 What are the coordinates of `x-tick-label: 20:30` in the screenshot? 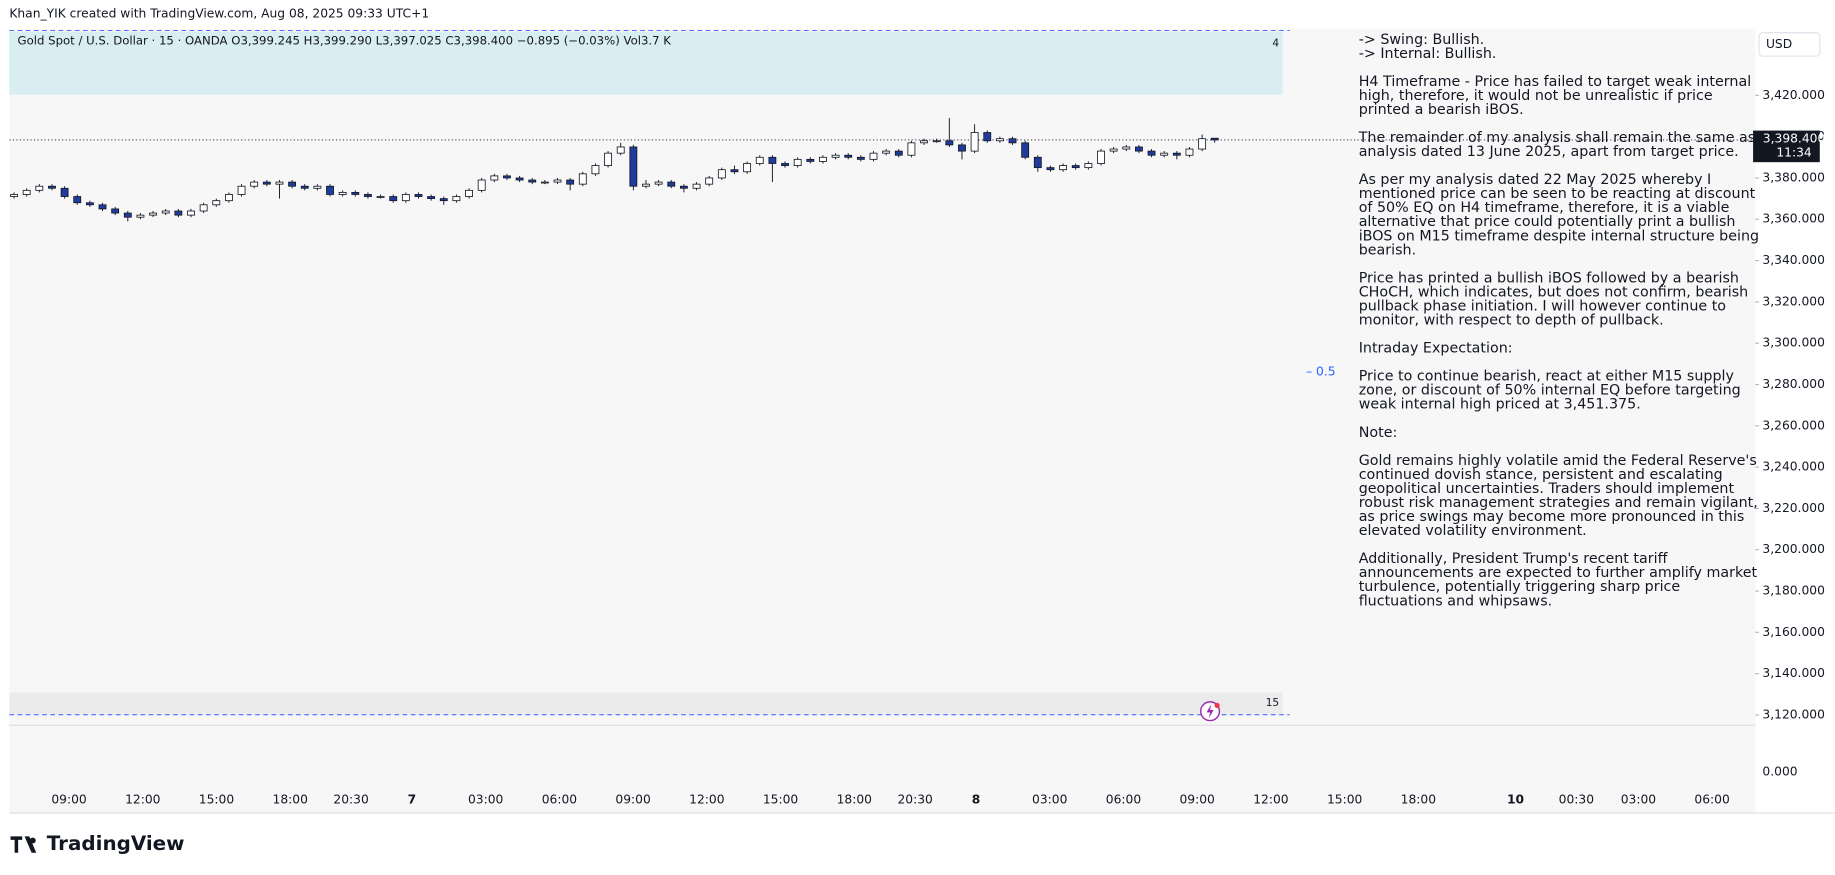 It's located at (350, 800).